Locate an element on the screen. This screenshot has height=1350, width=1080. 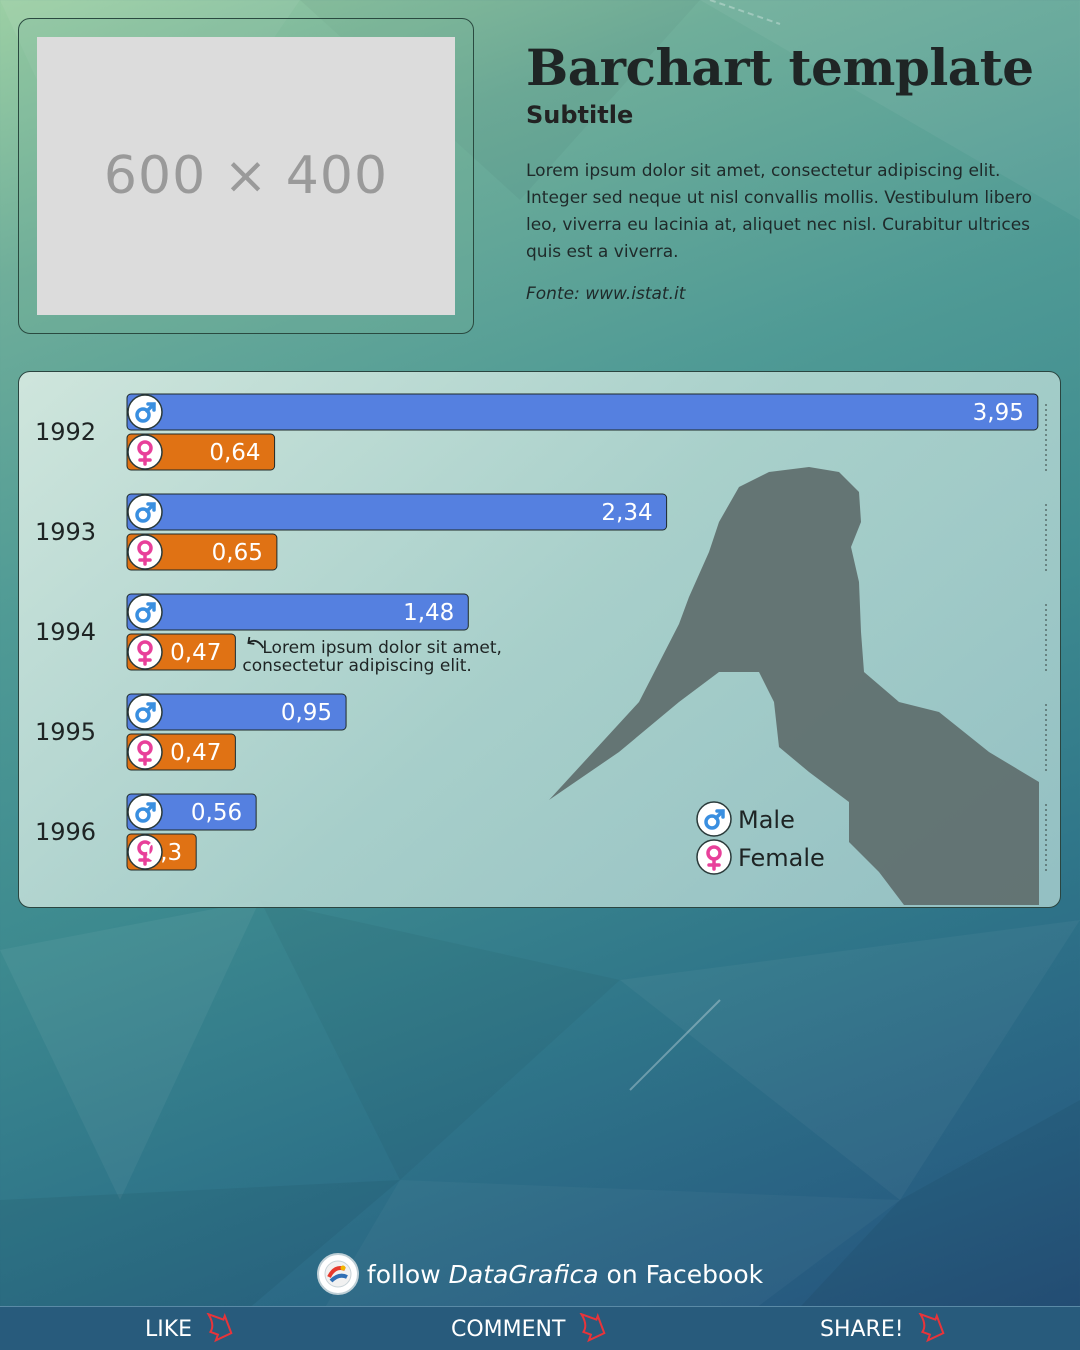
comment-label: COMMENT is located at coordinates (508, 1329).